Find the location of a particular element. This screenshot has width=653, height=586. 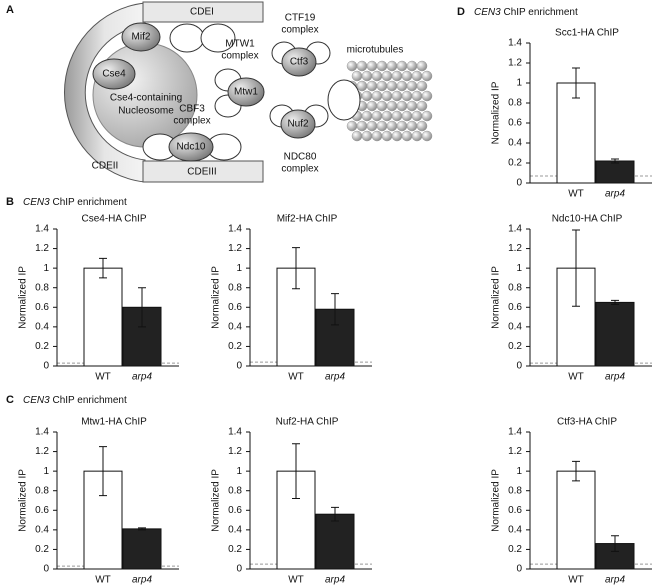

cse4-protein is located at coordinates (114, 74).